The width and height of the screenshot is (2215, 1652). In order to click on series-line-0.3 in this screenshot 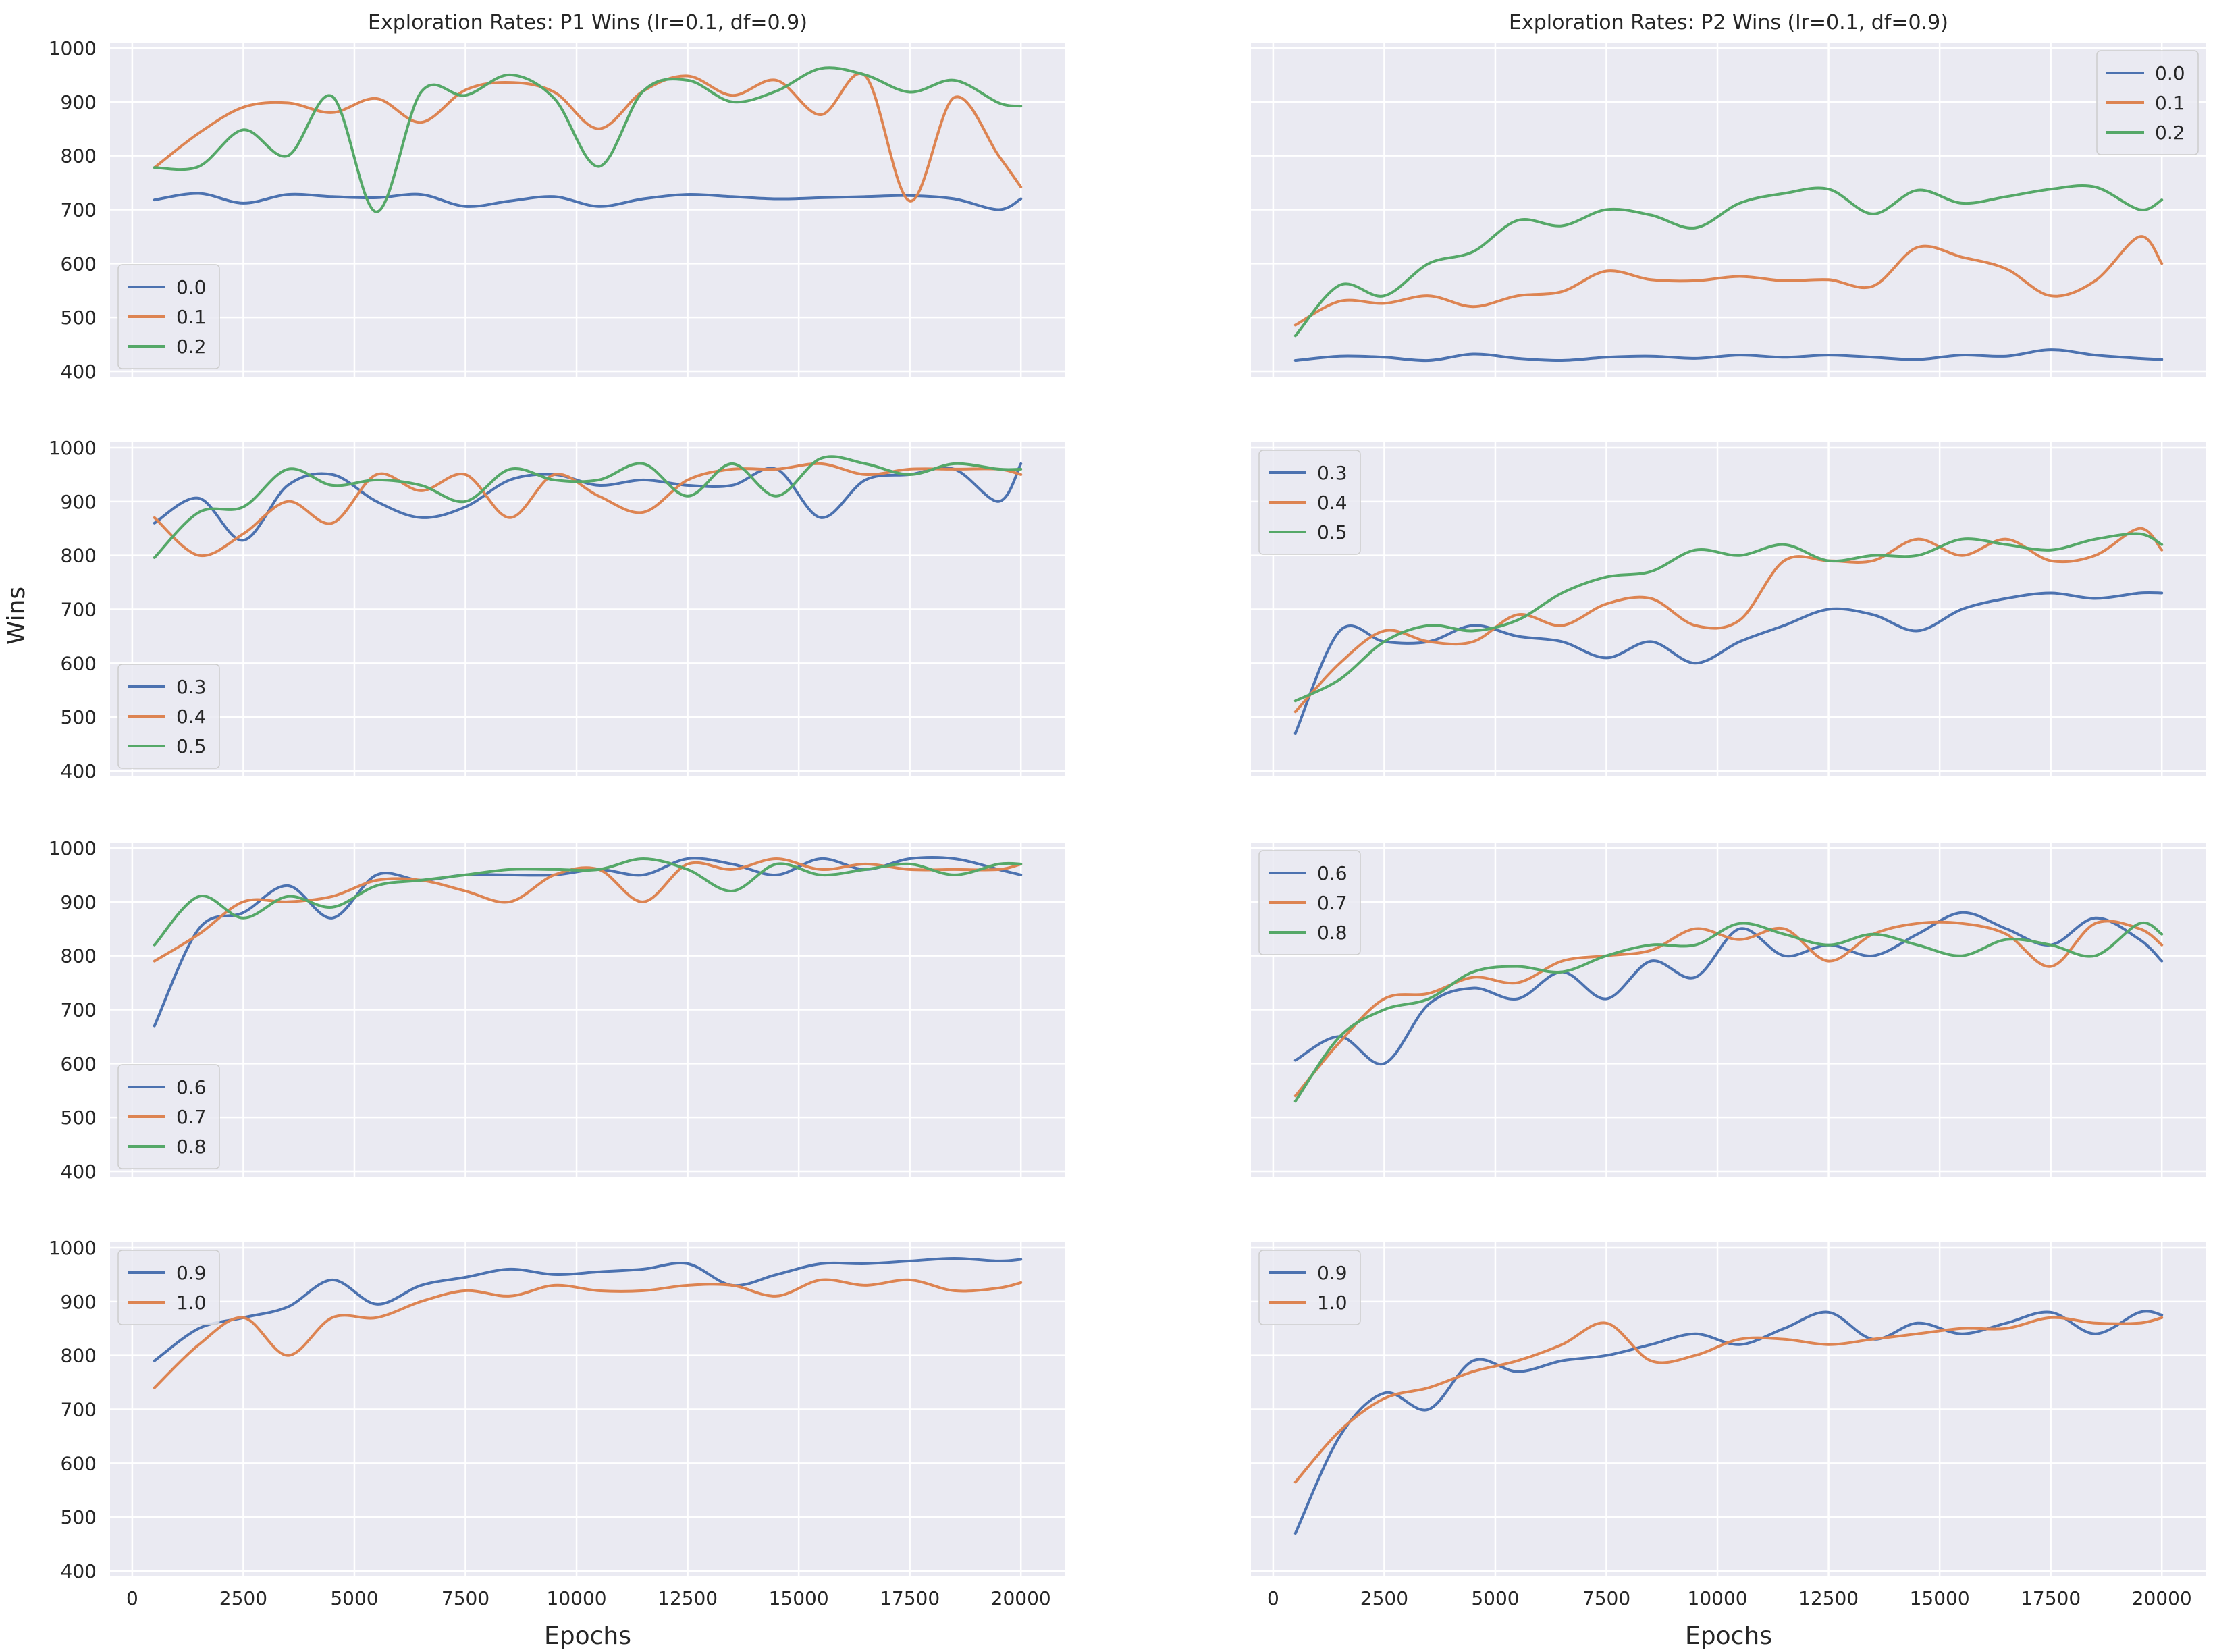, I will do `click(588, 502)`.